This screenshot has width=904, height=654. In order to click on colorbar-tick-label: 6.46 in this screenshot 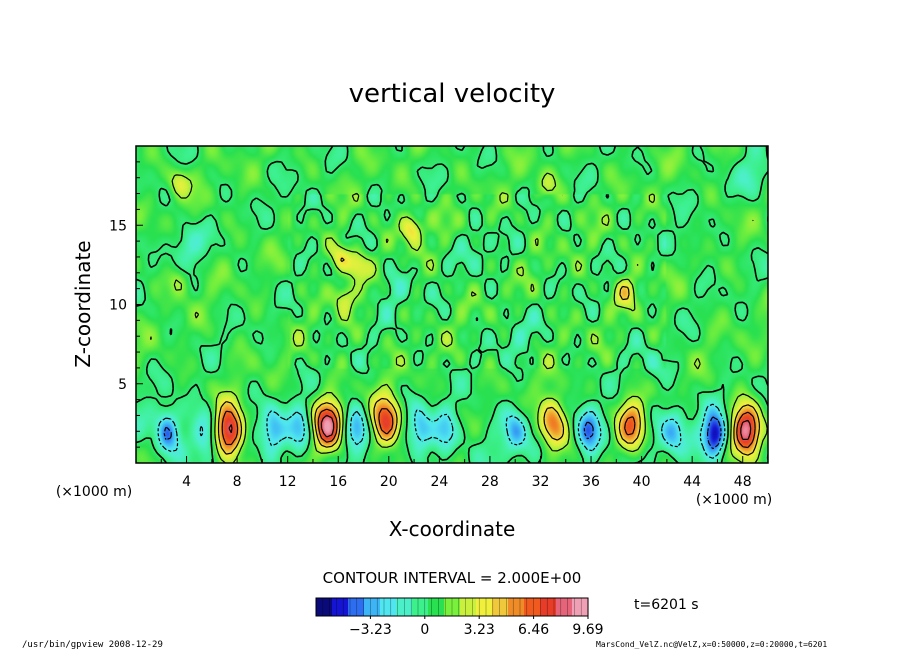, I will do `click(533, 630)`.